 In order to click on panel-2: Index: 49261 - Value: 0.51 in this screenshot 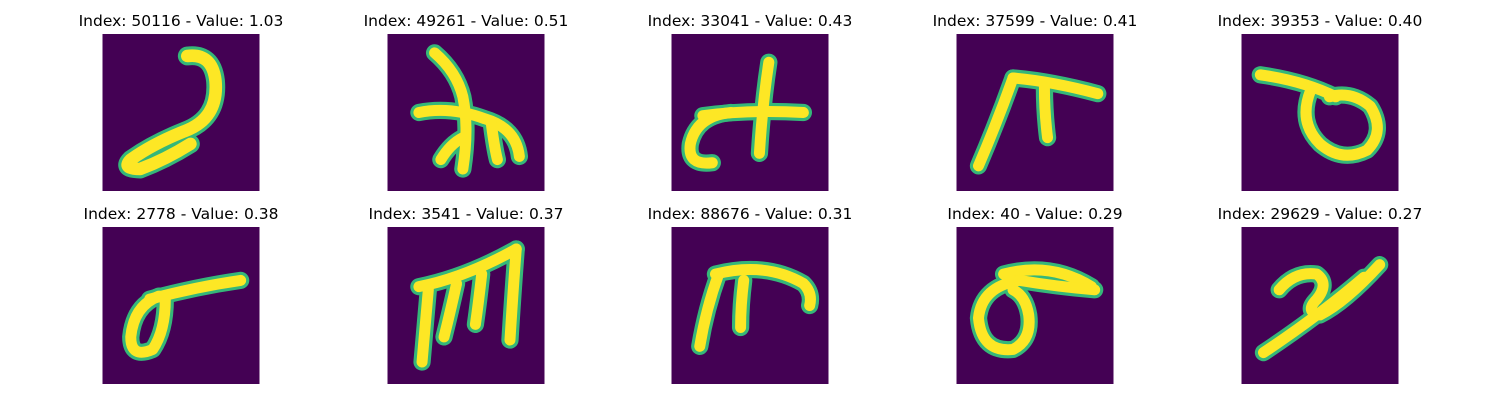, I will do `click(466, 107)`.